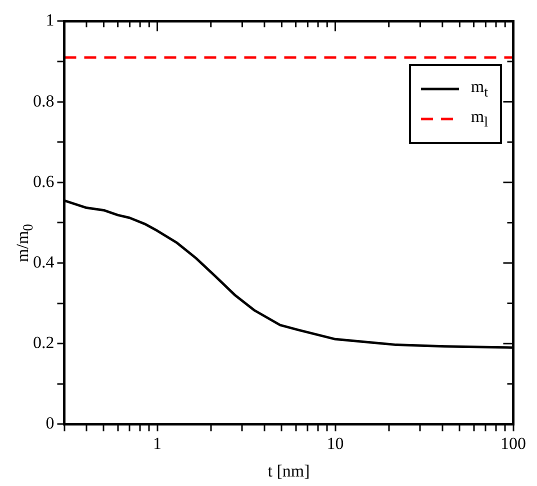 This screenshot has height=486, width=537. Describe the element at coordinates (43, 100) in the screenshot. I see `y-tick-label: 0.8` at that location.